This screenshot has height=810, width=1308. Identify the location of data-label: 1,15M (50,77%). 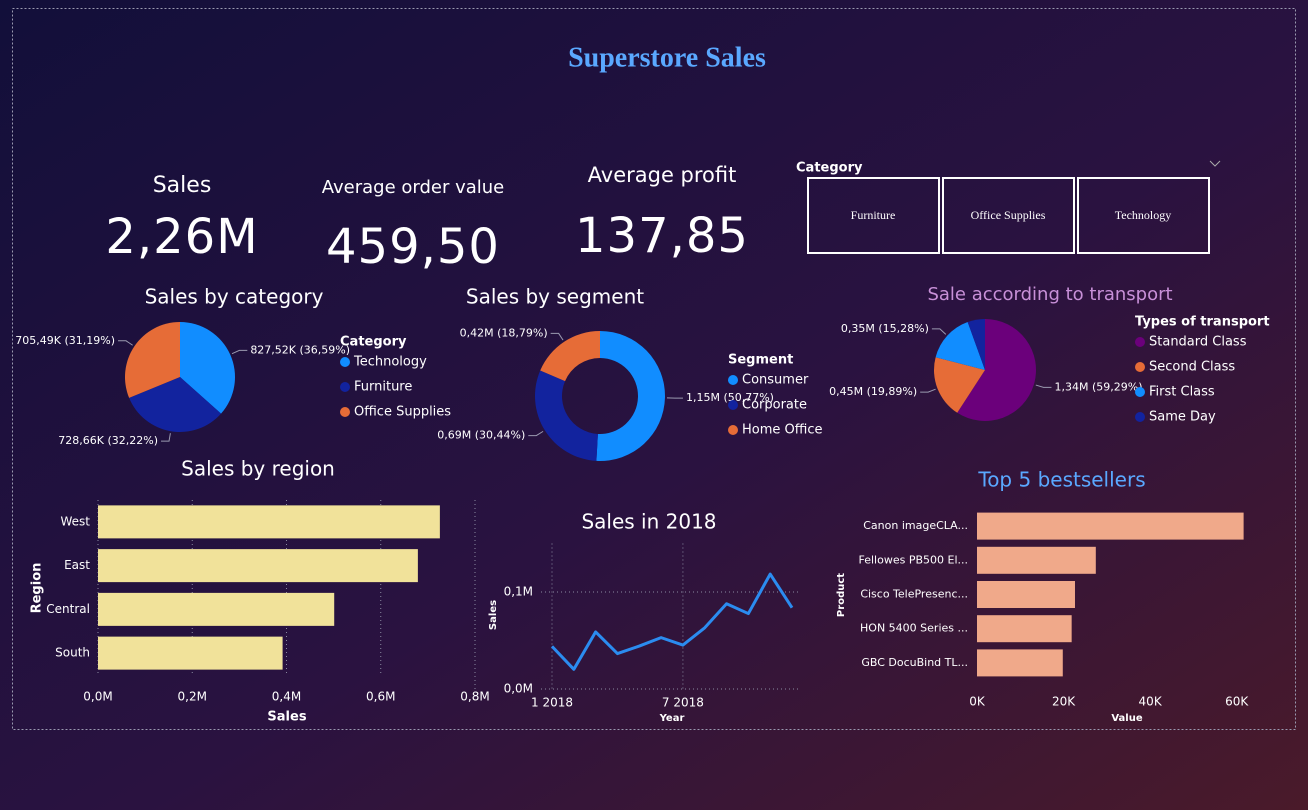
(730, 397).